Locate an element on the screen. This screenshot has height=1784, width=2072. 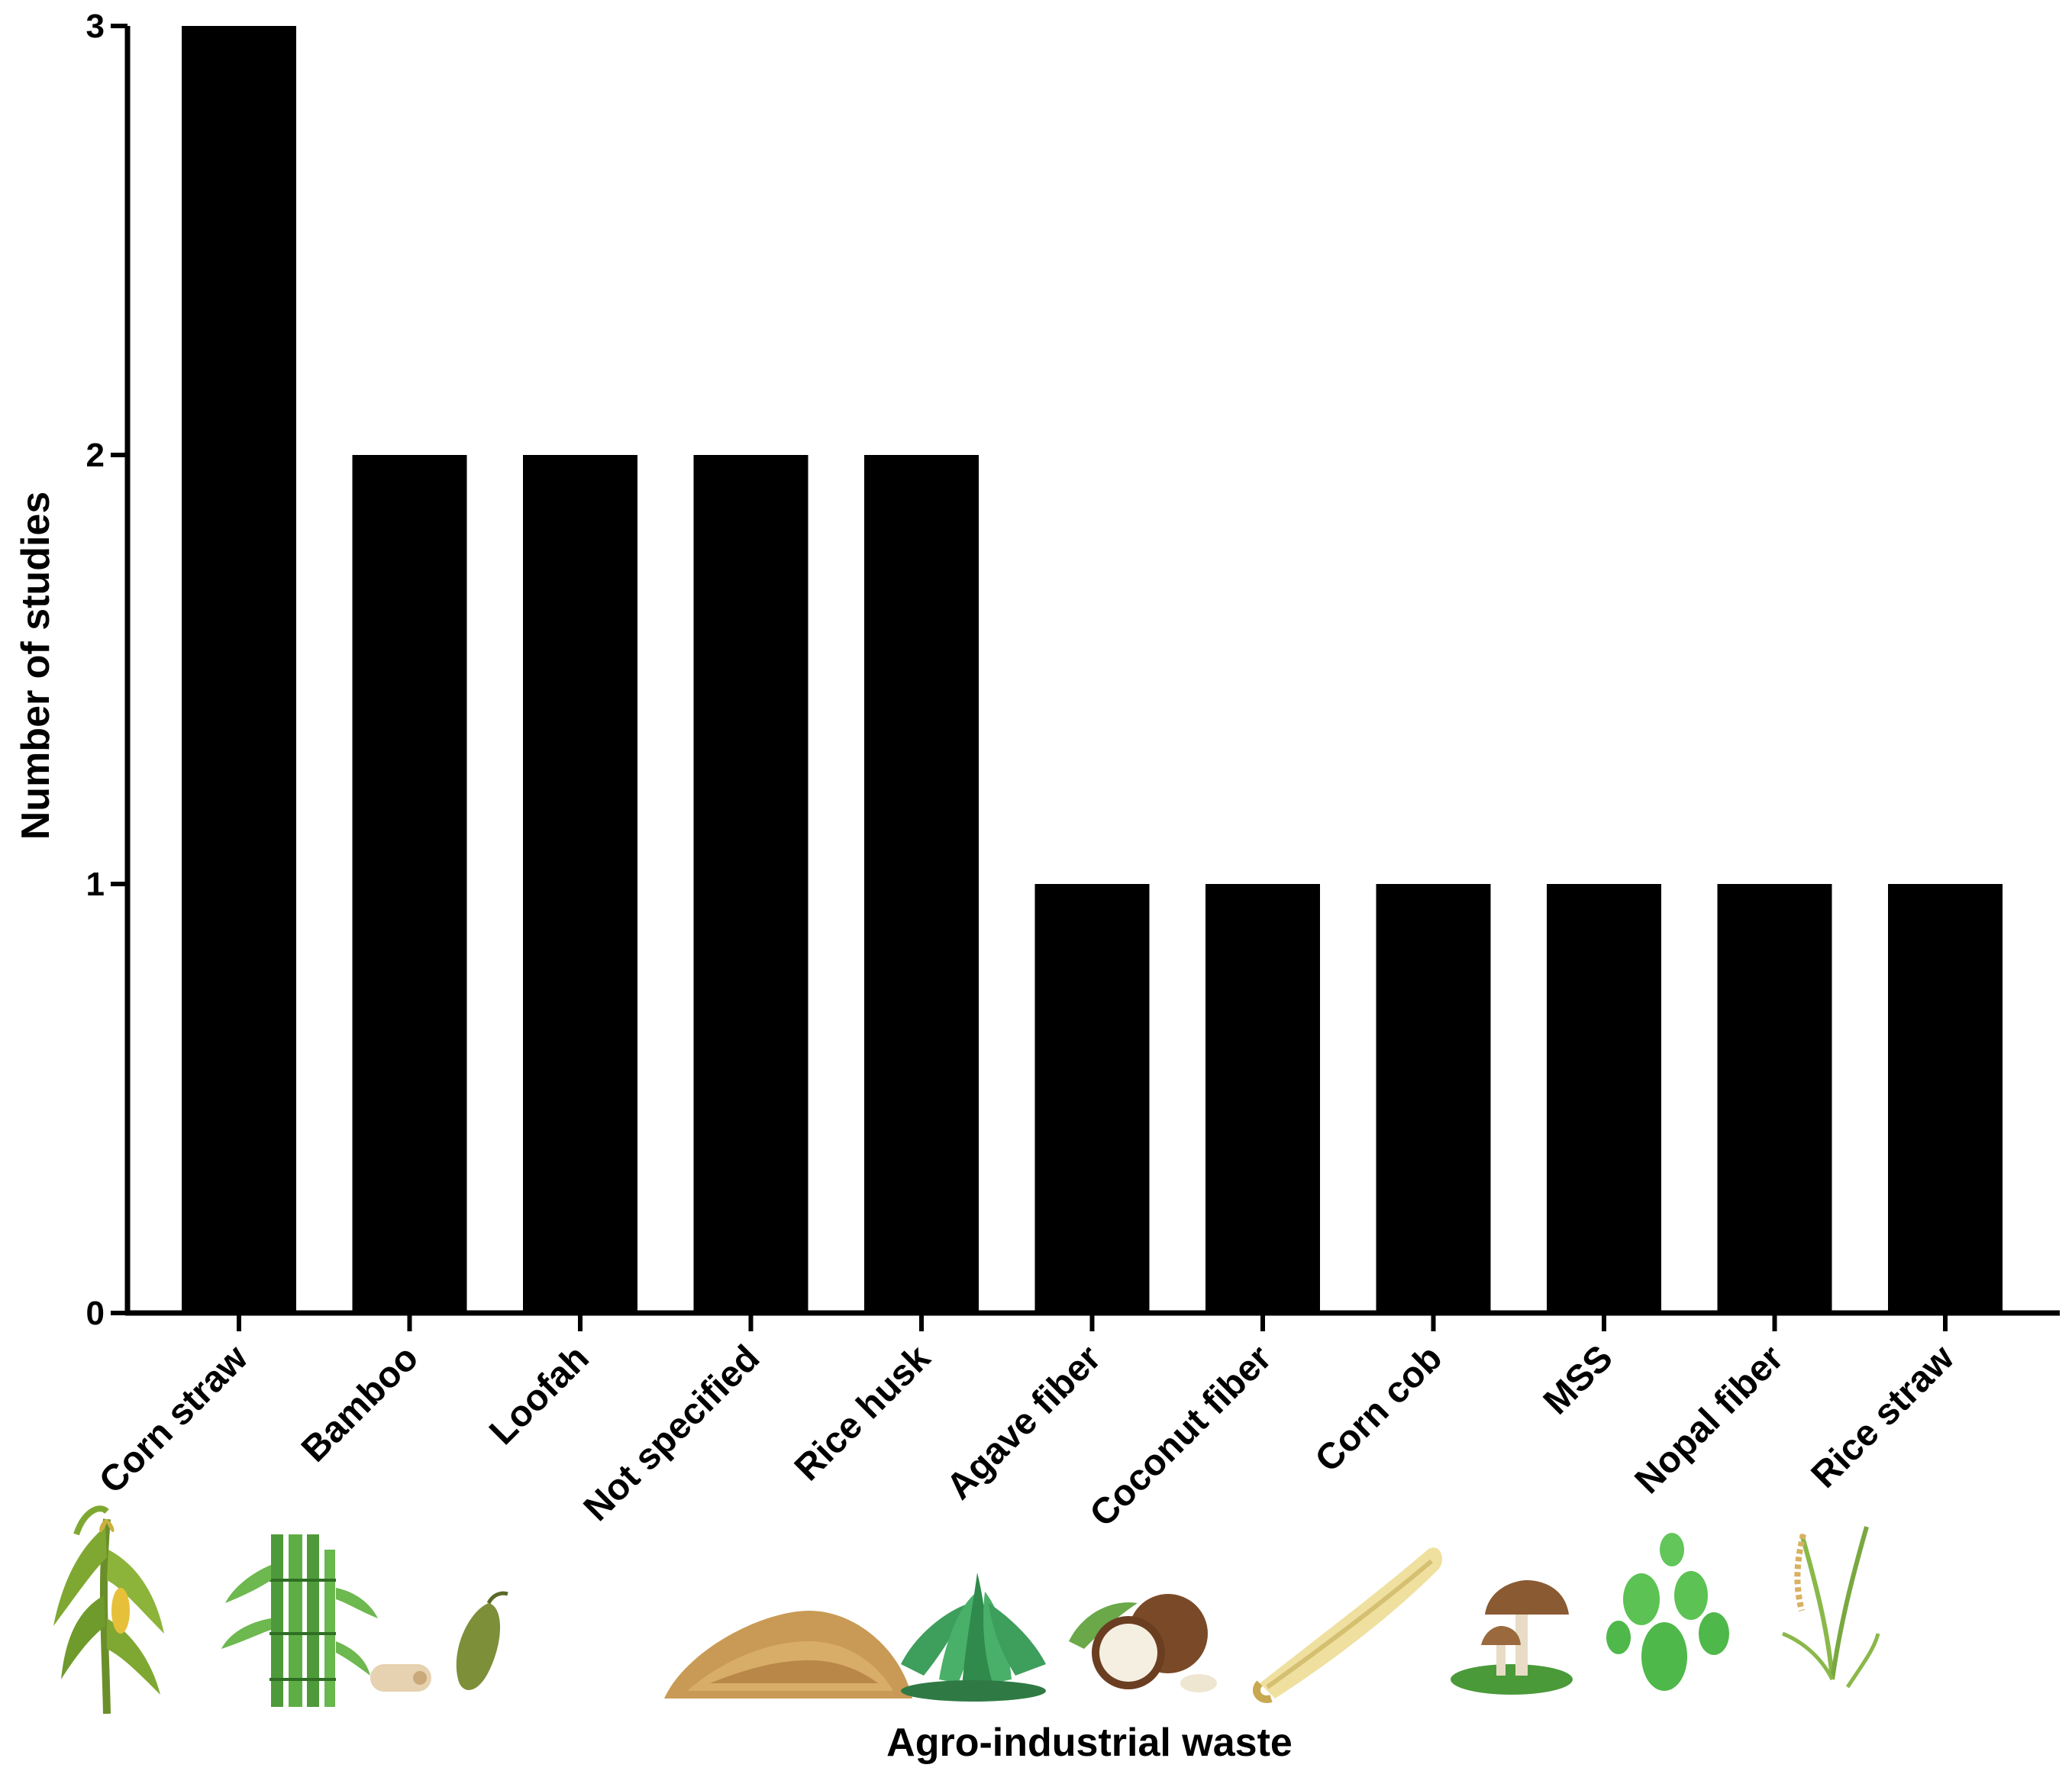
y-tick-label: 3 is located at coordinates (95, 26).